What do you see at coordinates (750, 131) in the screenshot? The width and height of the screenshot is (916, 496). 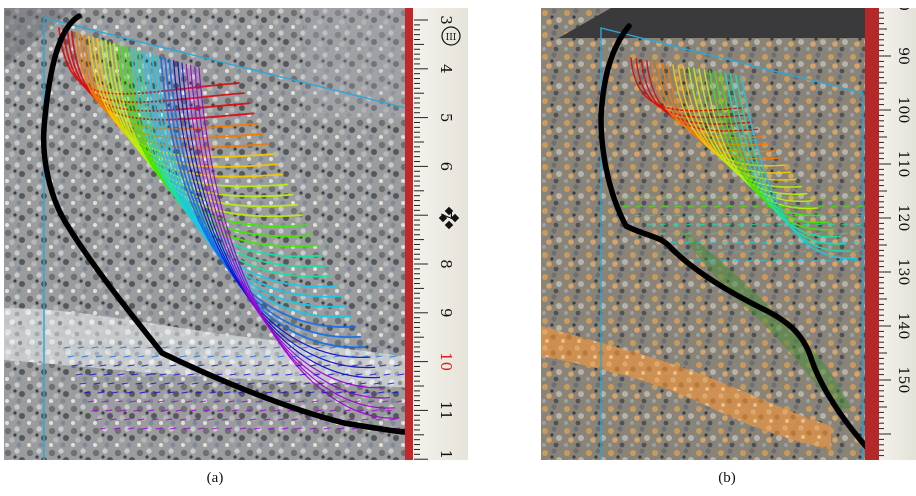 I see `trajectory-line-b` at bounding box center [750, 131].